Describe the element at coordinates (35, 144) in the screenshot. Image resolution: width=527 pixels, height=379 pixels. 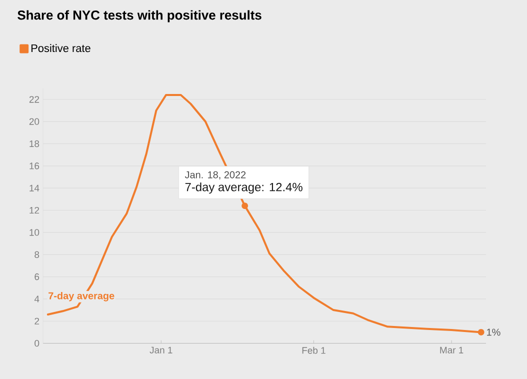
I see `y-tick-label: 18` at that location.